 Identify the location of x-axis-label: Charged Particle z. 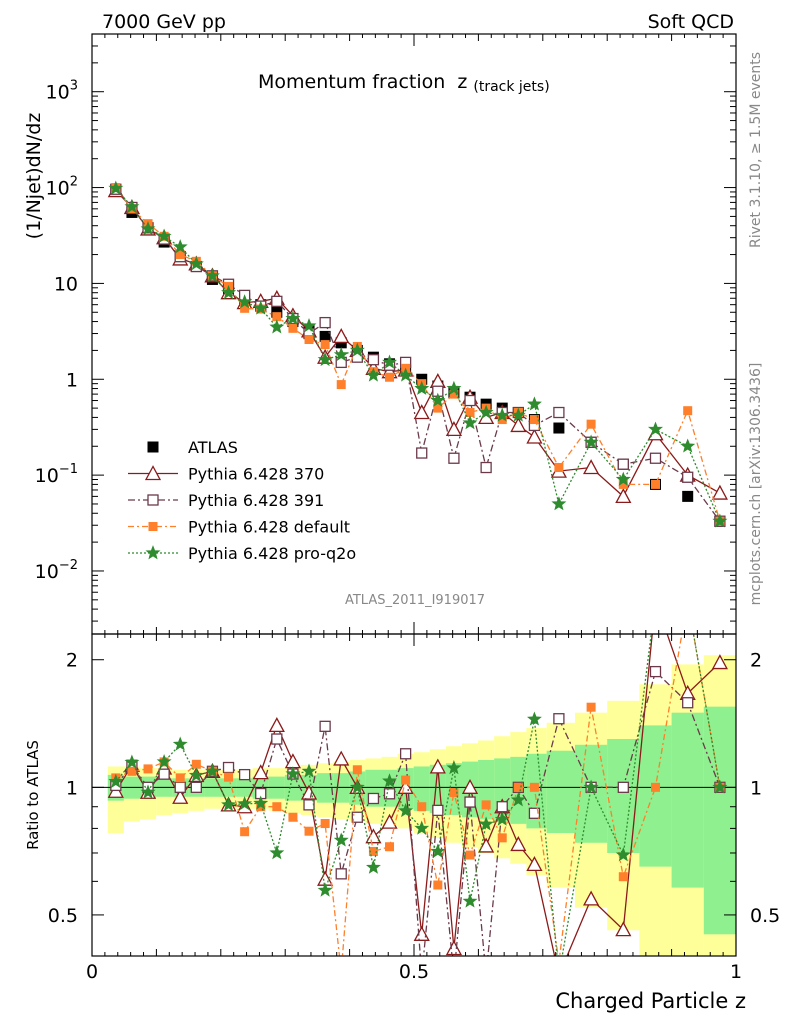
(650, 1001).